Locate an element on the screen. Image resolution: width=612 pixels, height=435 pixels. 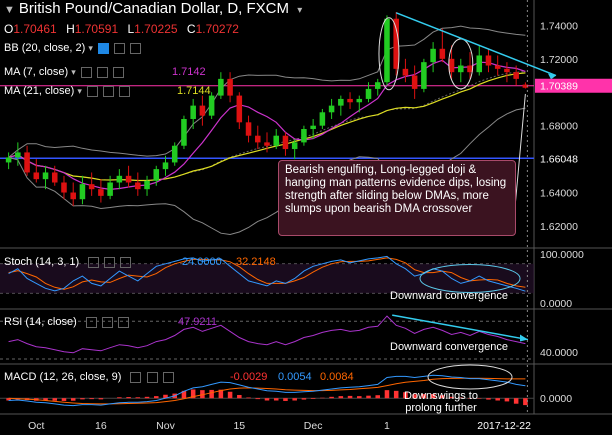
ma21-close-icon is located at coordinates (125, 91).